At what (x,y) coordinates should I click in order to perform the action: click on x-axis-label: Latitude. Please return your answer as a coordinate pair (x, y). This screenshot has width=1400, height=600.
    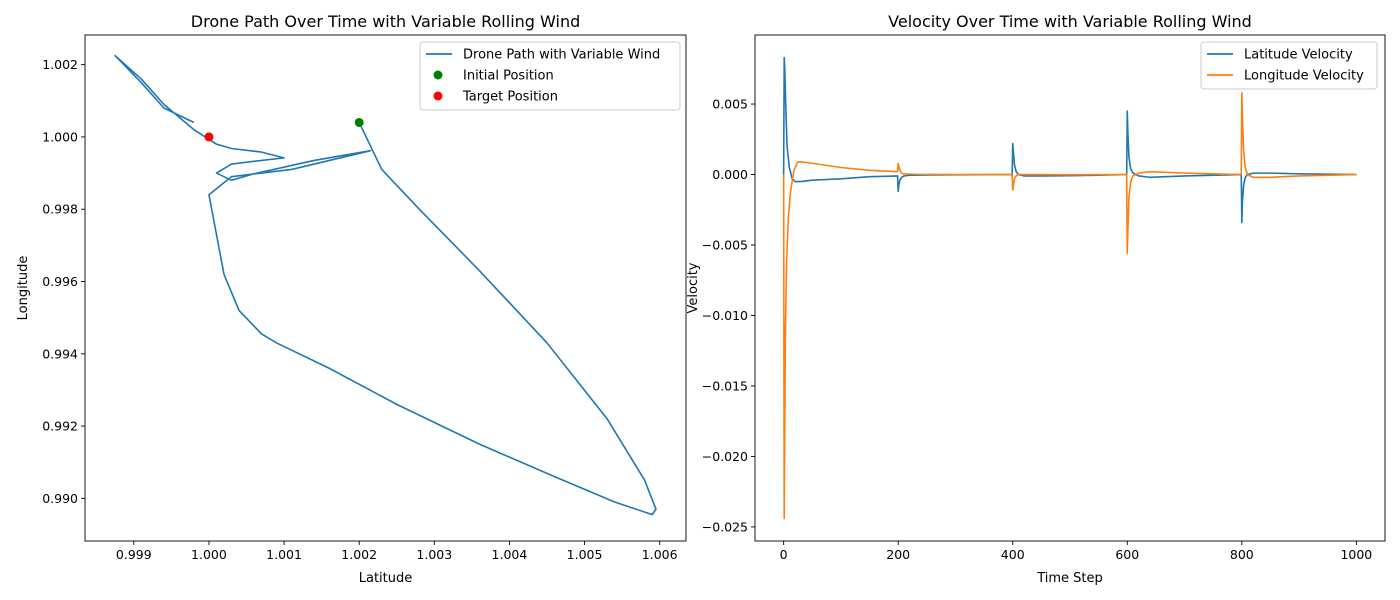
    Looking at the image, I should click on (386, 578).